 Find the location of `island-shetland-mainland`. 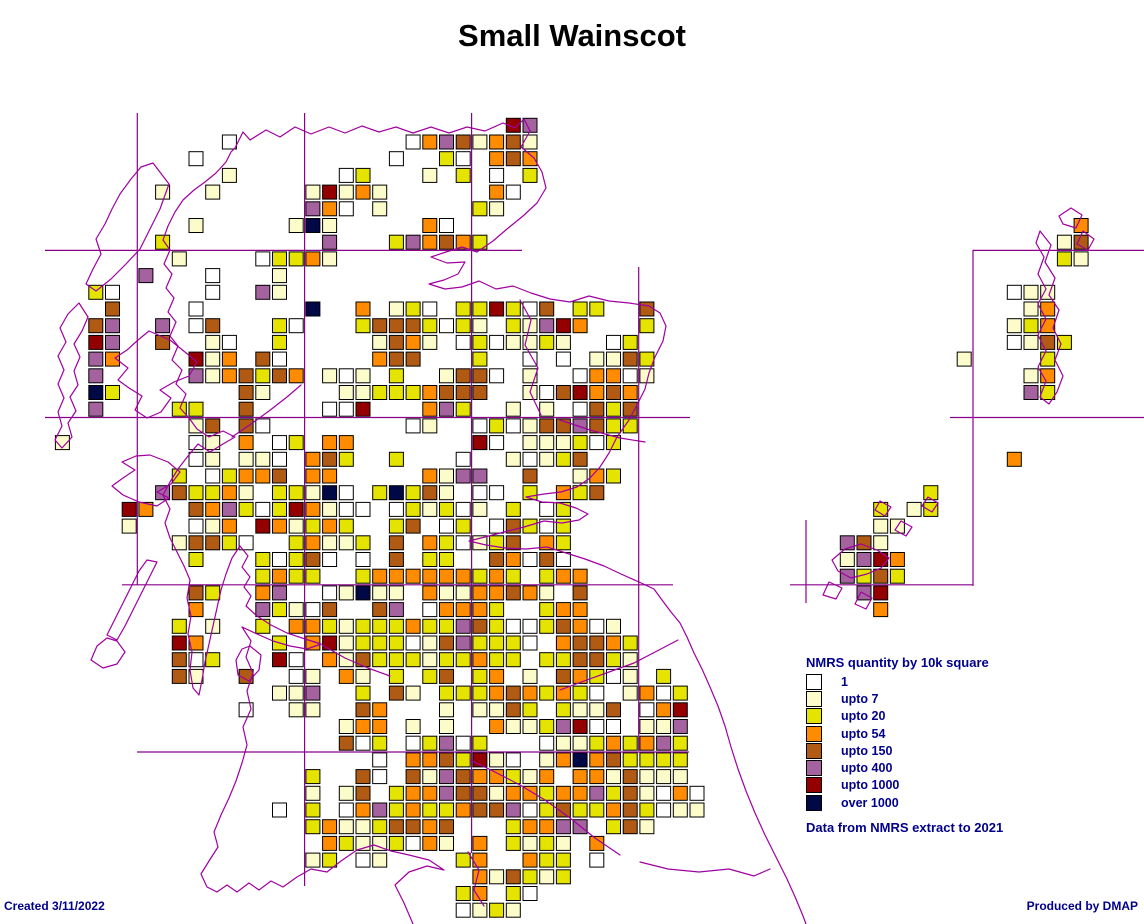

island-shetland-mainland is located at coordinates (1049, 317).